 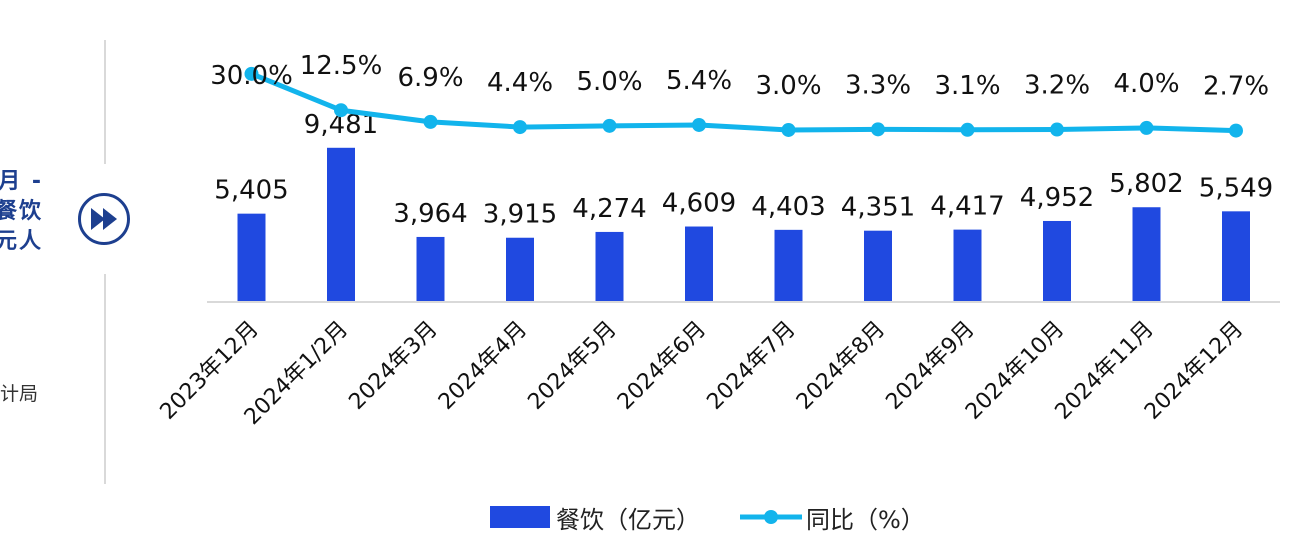 I want to click on bar-value-label: 4,403, so click(x=788, y=207).